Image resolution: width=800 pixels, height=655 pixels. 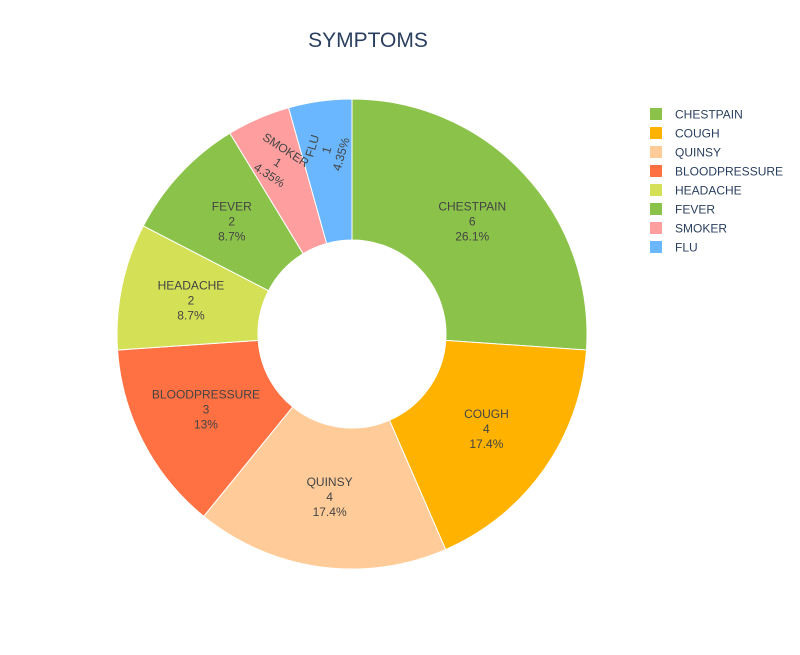 What do you see at coordinates (472, 237) in the screenshot?
I see `slice-label-percent: 26.1%` at bounding box center [472, 237].